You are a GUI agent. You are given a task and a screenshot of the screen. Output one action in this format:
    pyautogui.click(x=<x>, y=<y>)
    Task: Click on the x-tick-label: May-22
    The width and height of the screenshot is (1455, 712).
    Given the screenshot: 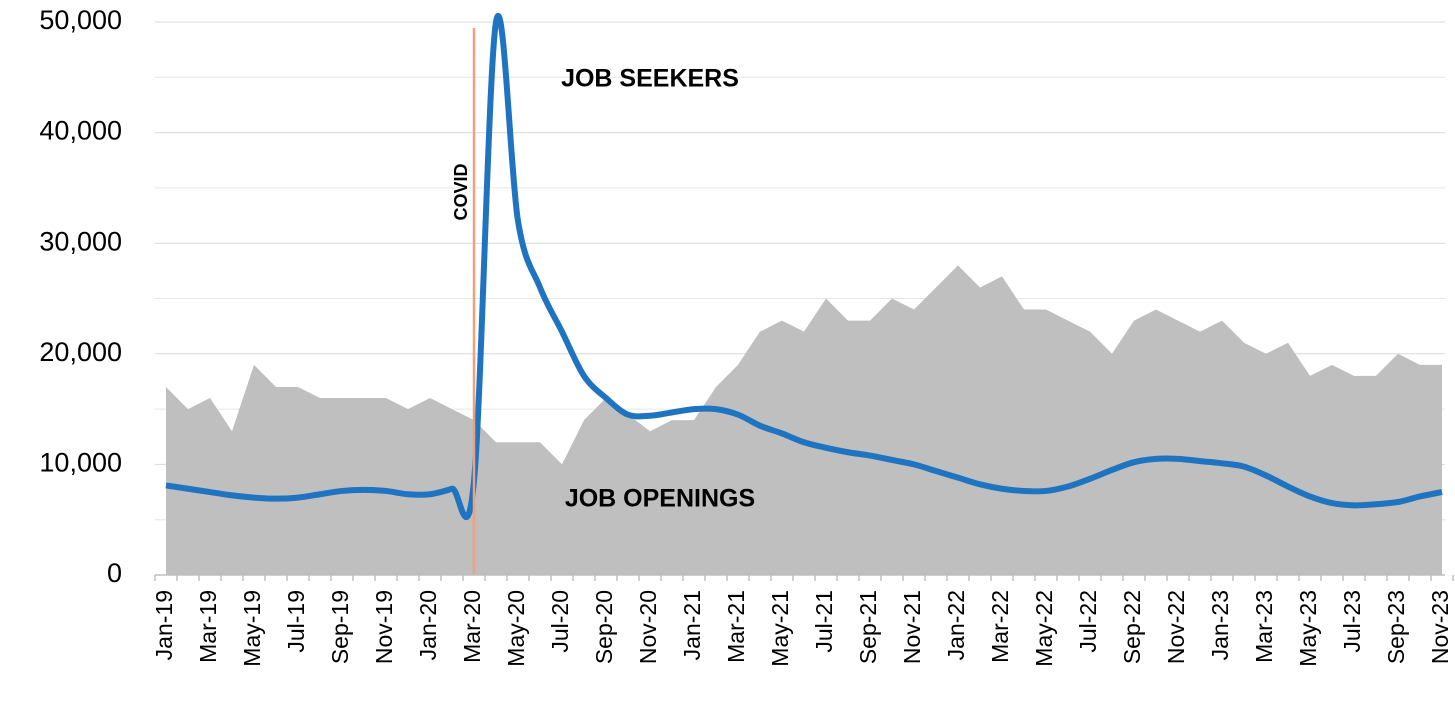 What is the action you would take?
    pyautogui.click(x=1044, y=628)
    